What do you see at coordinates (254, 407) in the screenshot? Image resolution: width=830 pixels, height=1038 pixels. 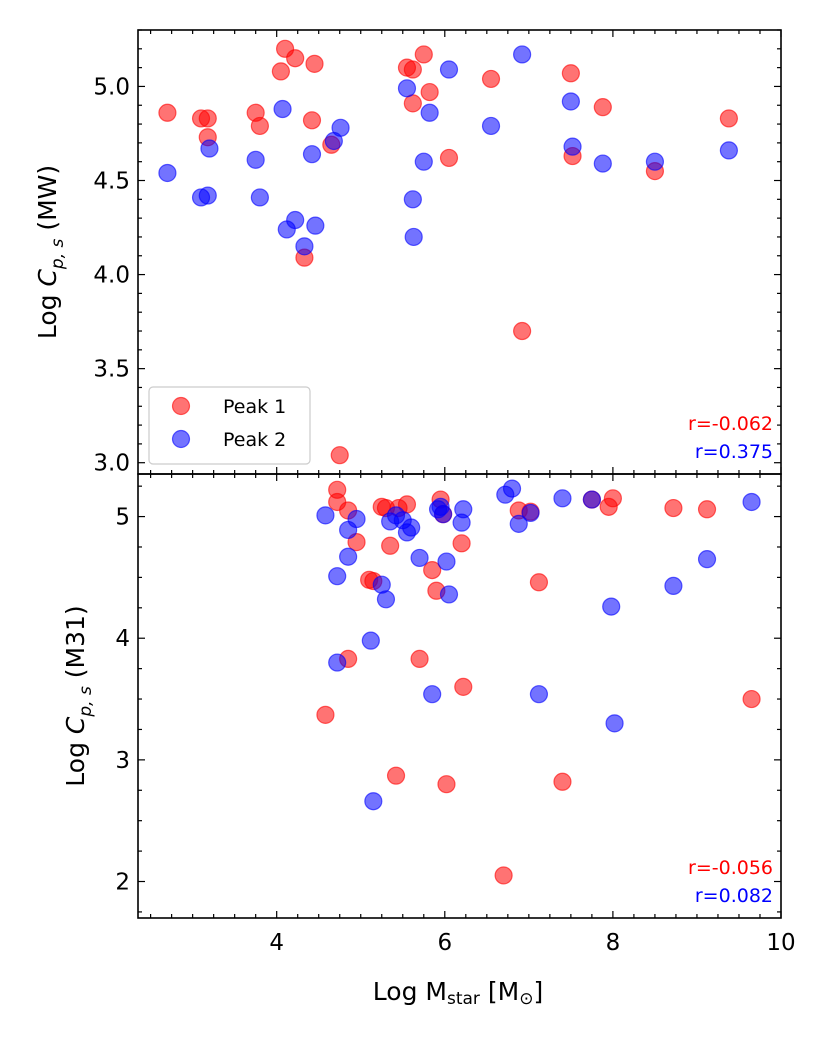 I see `legend-label: Peak 1` at bounding box center [254, 407].